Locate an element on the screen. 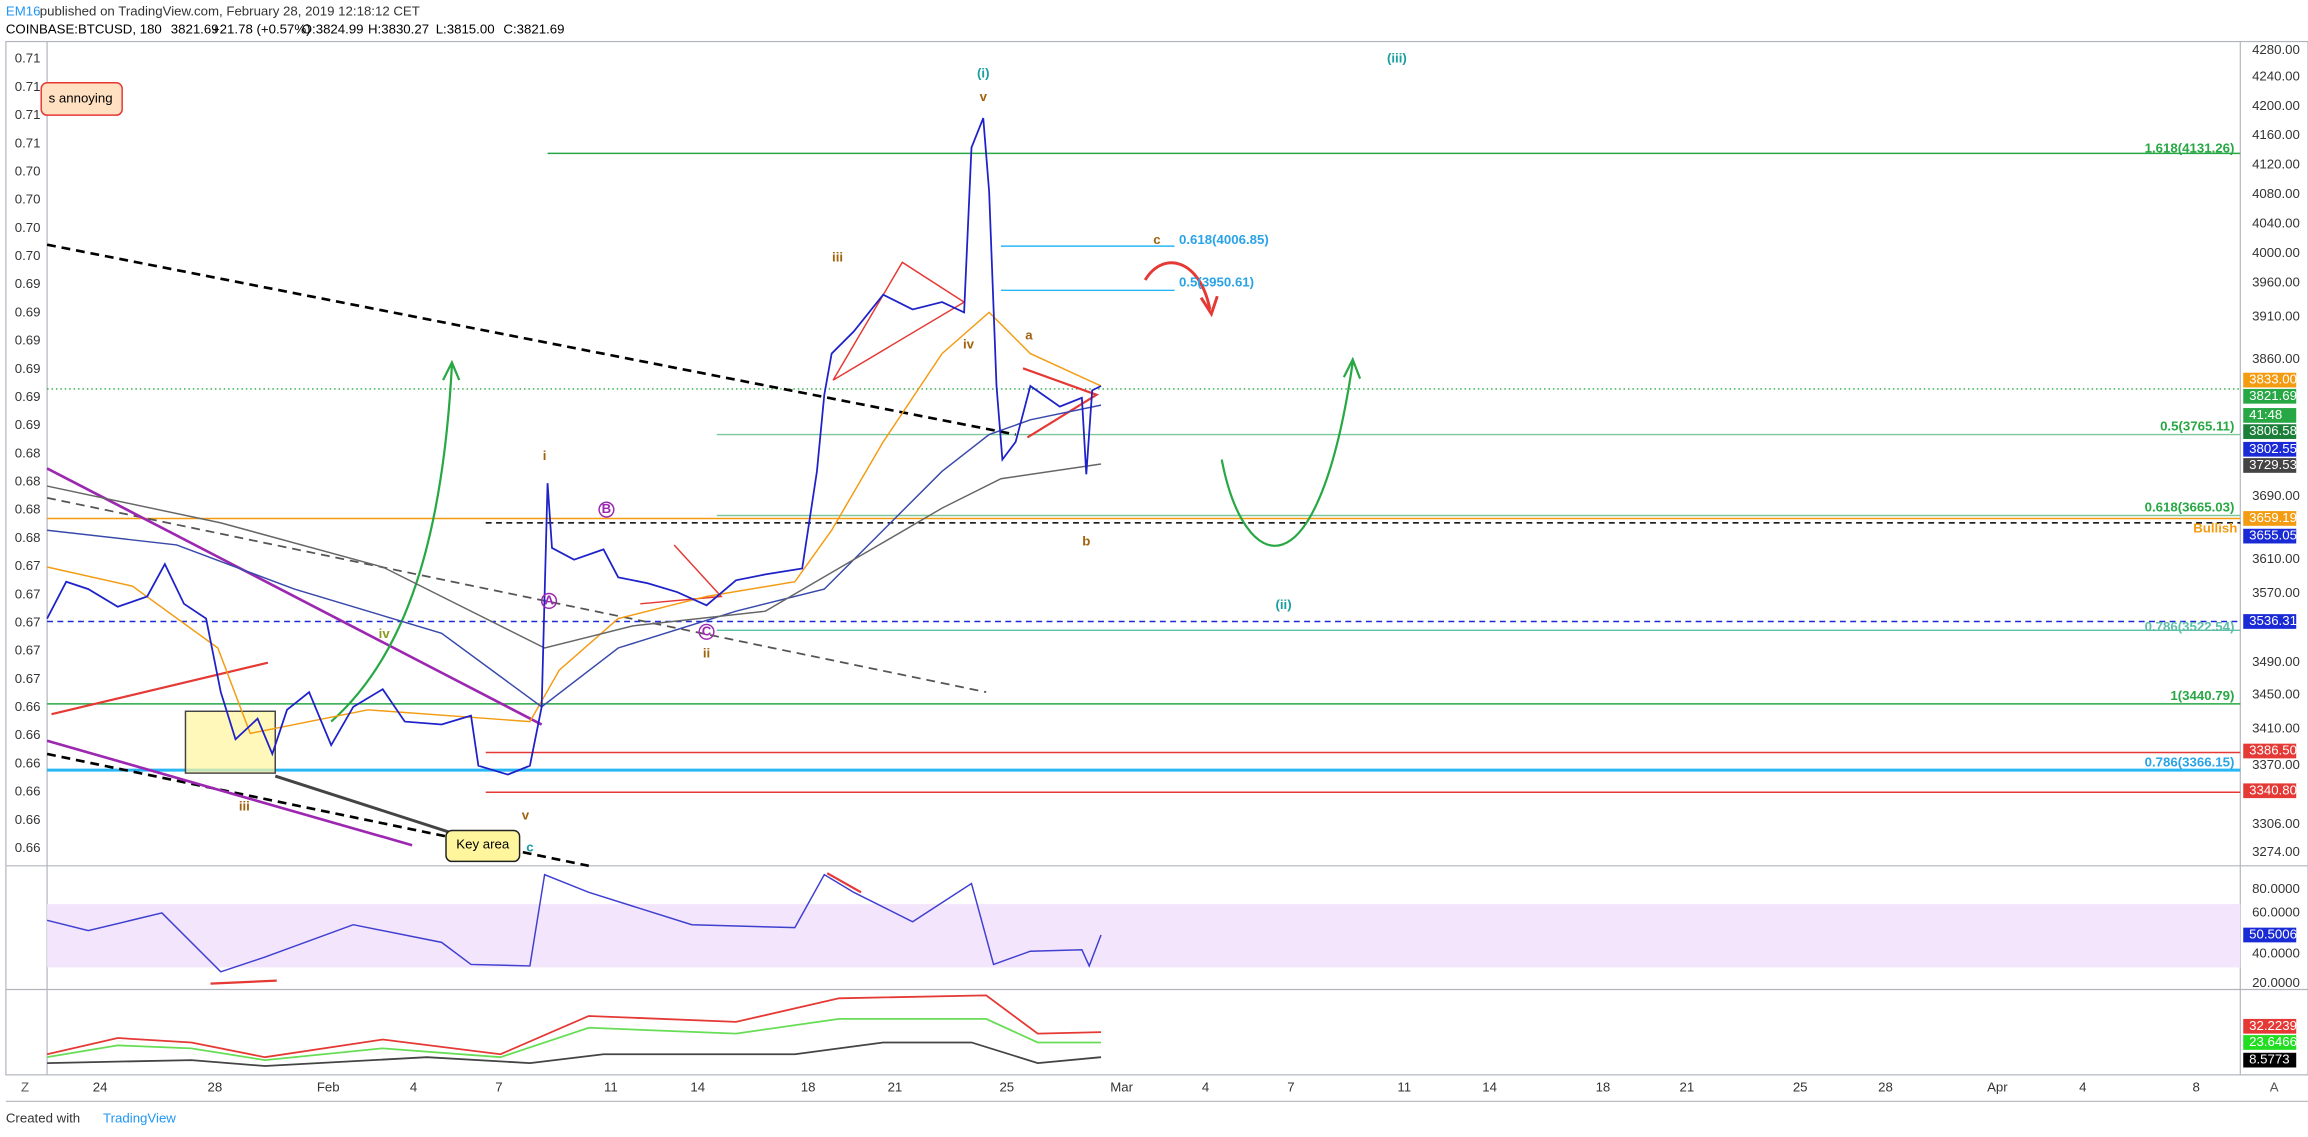  right-axis-label: 3410.00 is located at coordinates (2276, 727).